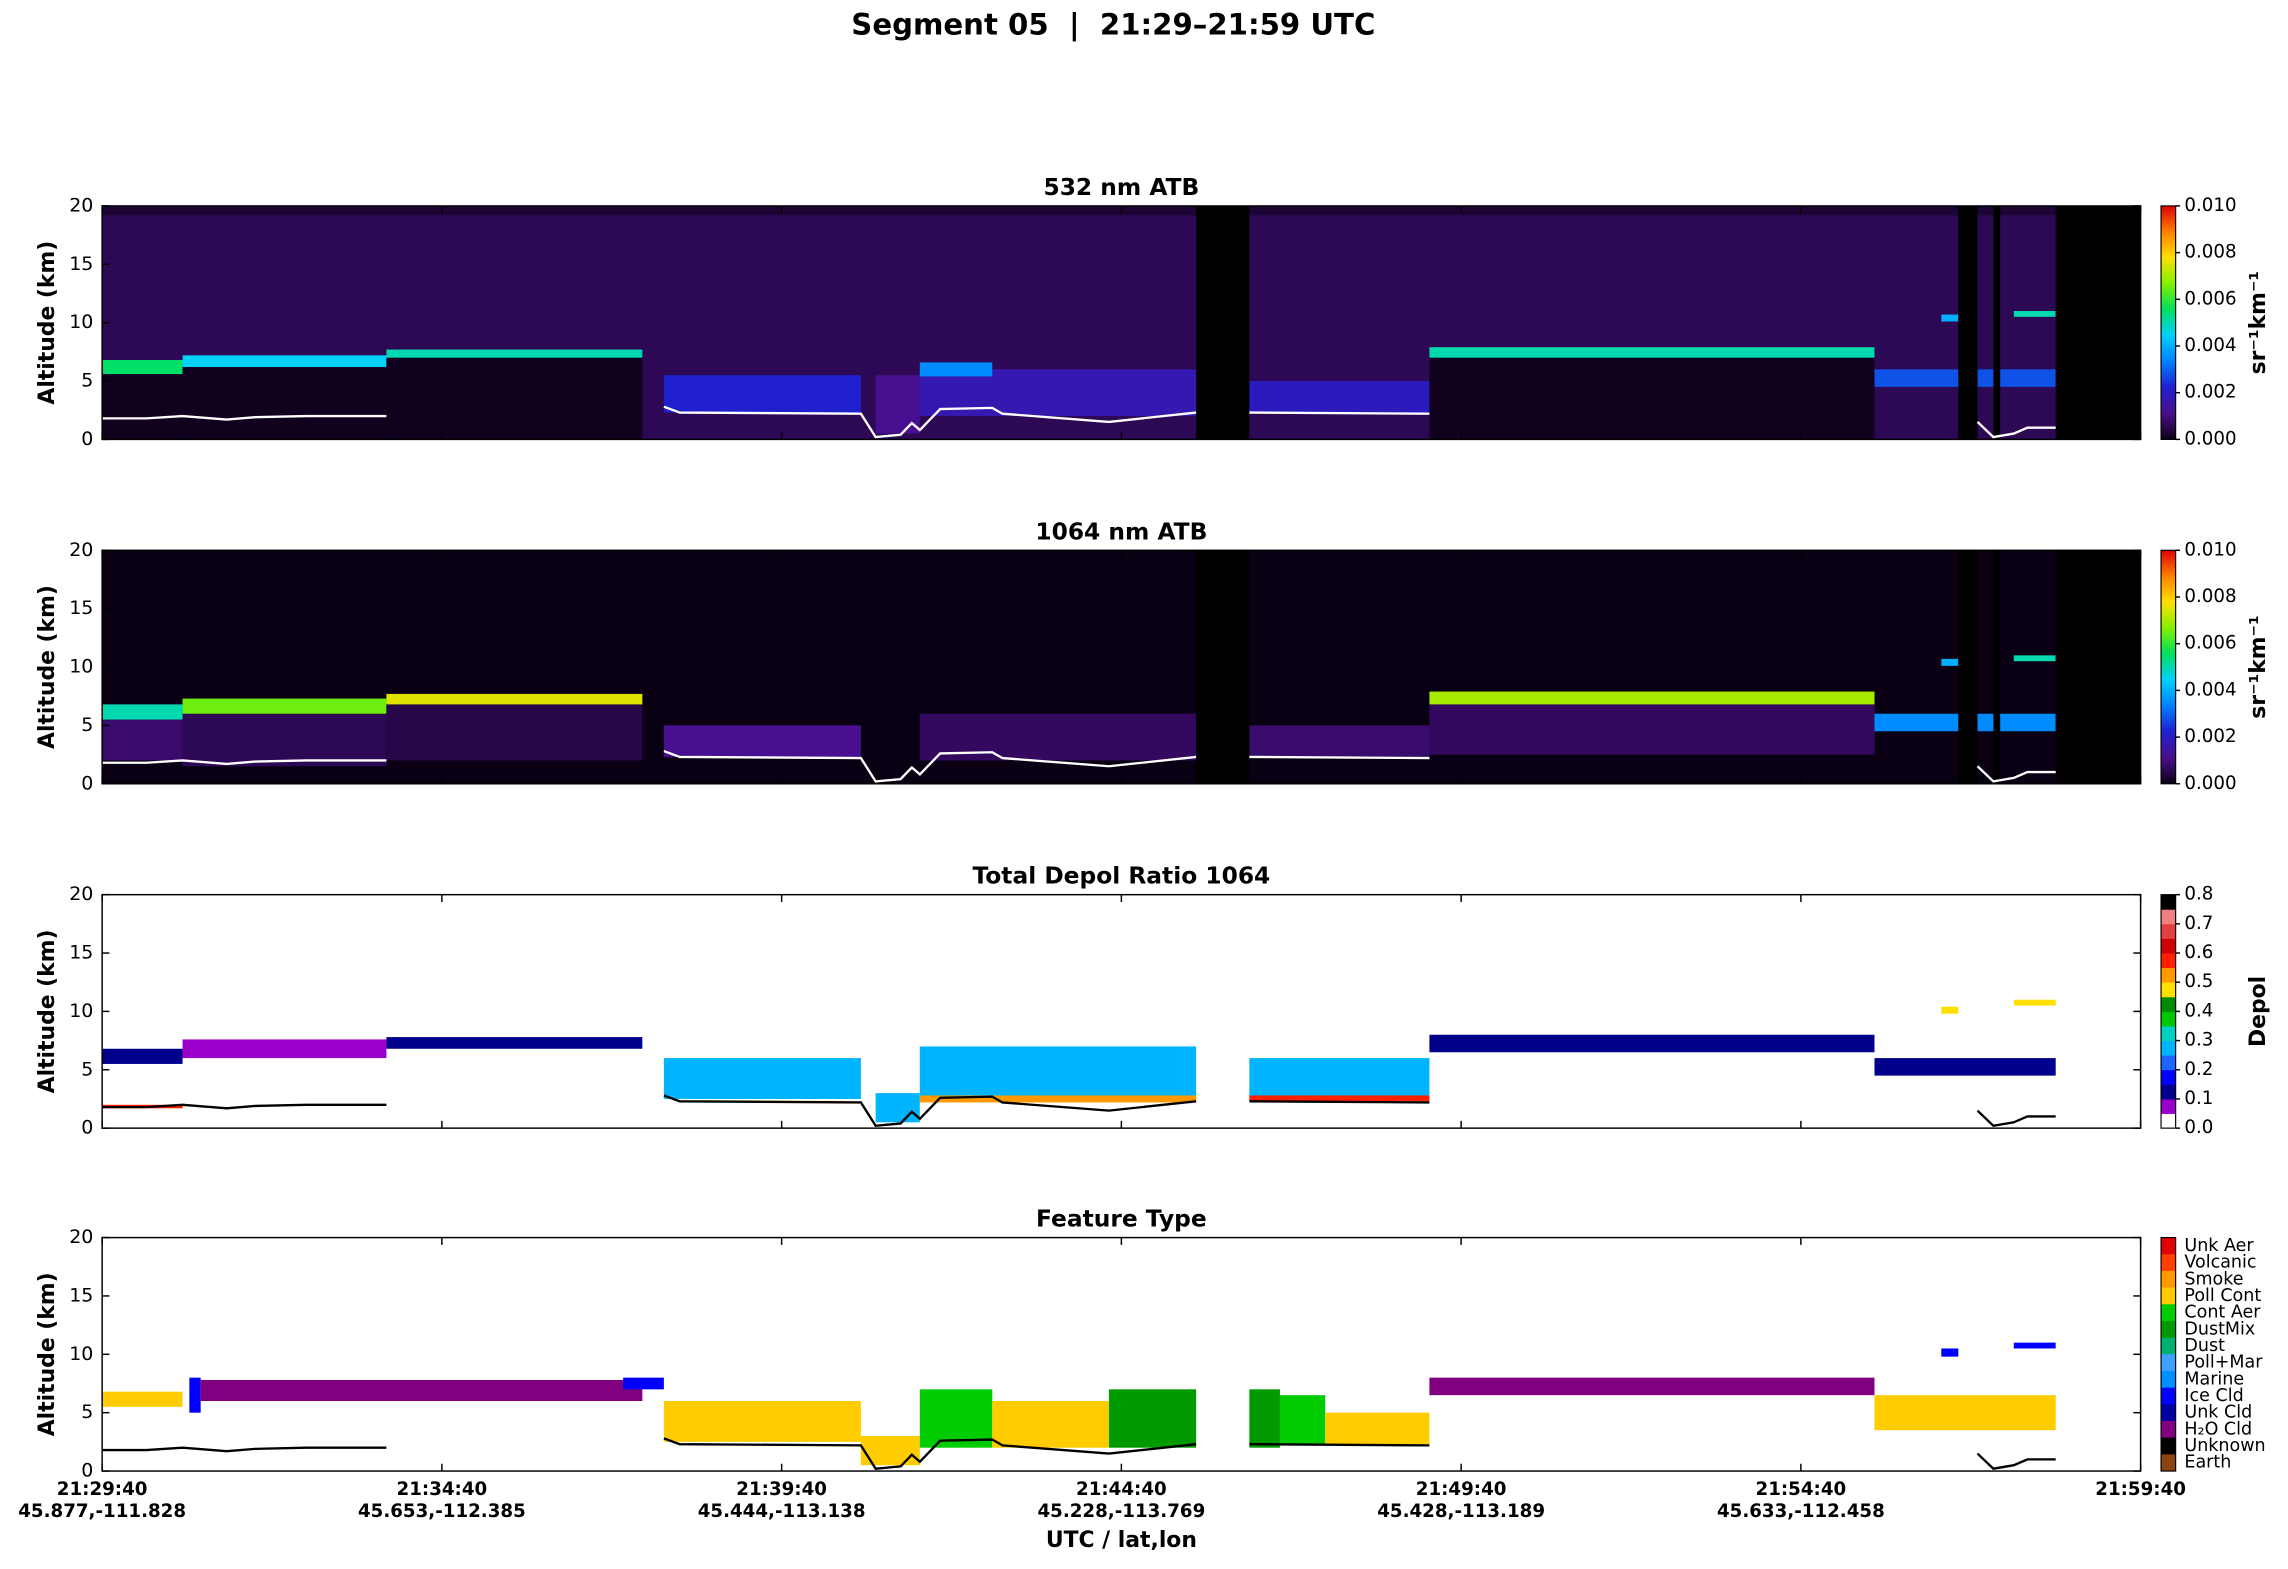  Describe the element at coordinates (2258, 1011) in the screenshot. I see `colorbar-label: Depol` at that location.